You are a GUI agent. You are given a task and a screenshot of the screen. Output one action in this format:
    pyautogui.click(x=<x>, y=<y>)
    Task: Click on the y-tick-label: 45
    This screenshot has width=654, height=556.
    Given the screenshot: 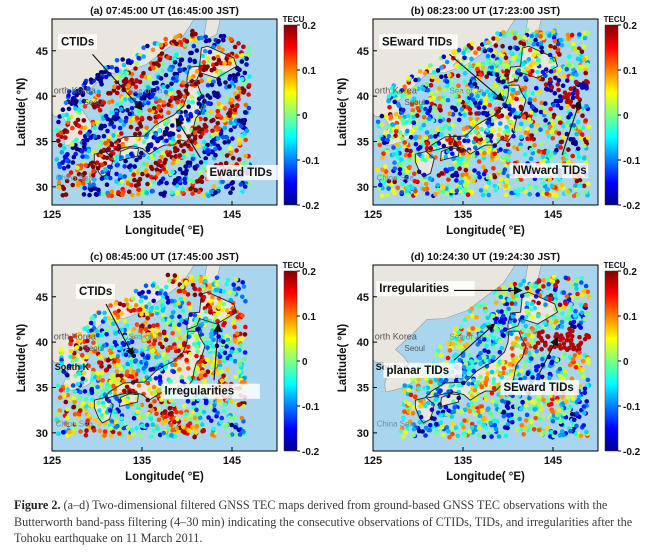 What is the action you would take?
    pyautogui.click(x=42, y=52)
    